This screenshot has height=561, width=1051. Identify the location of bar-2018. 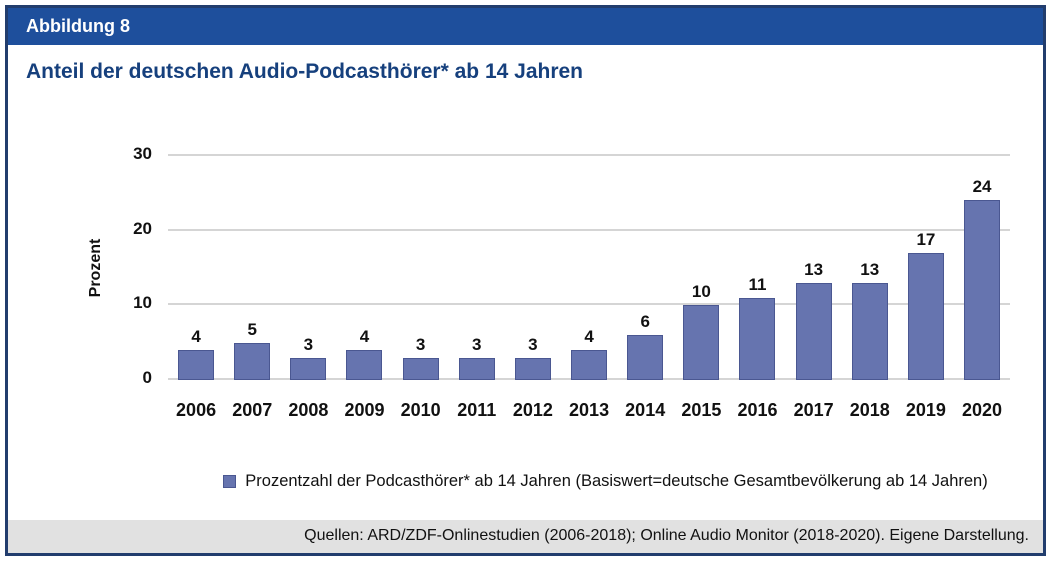
(869, 331).